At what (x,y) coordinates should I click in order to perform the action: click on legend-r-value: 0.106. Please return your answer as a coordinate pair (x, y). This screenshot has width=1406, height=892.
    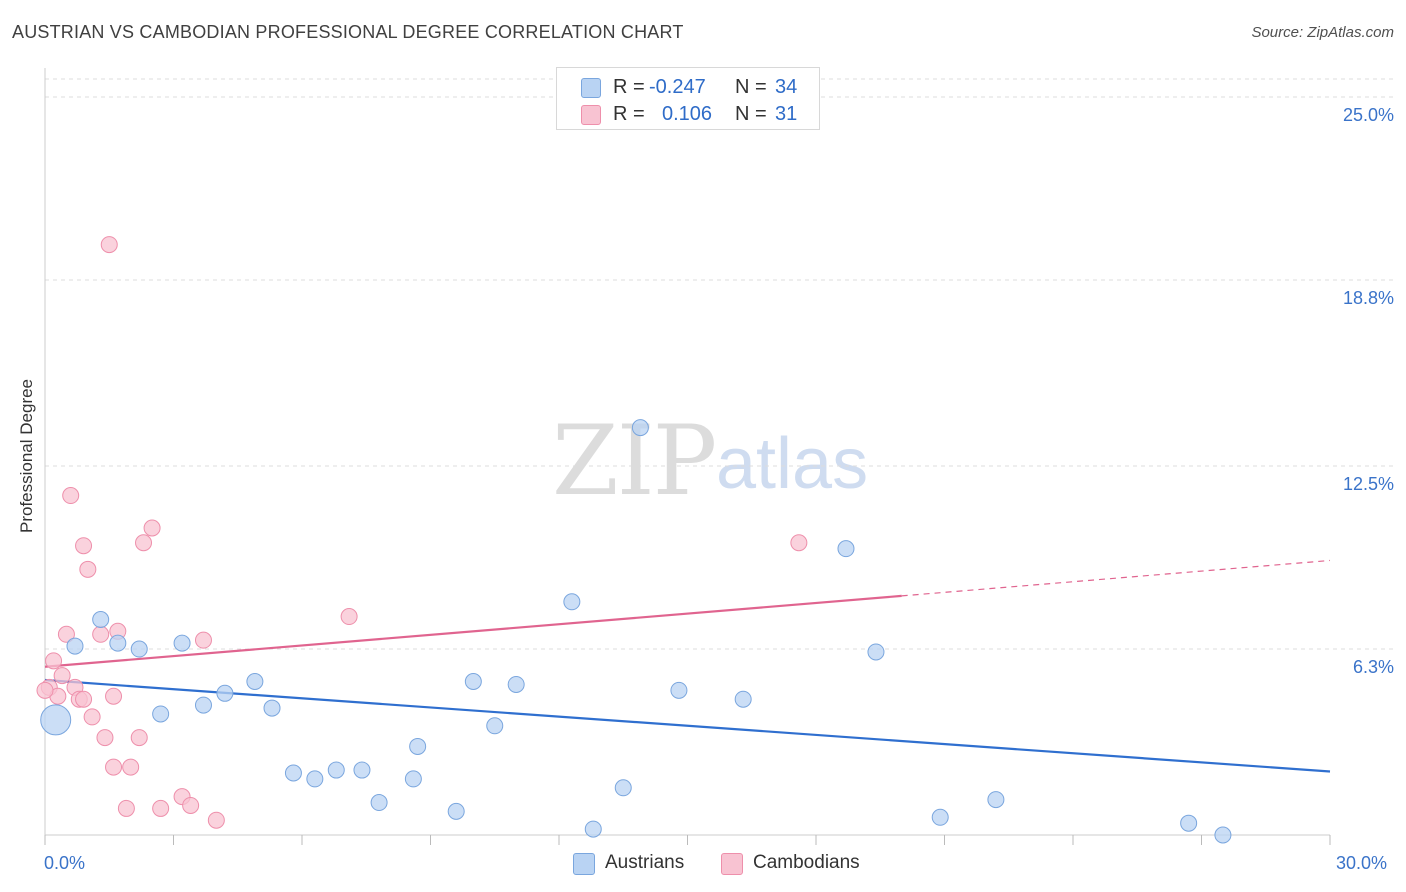
    Looking at the image, I should click on (687, 114).